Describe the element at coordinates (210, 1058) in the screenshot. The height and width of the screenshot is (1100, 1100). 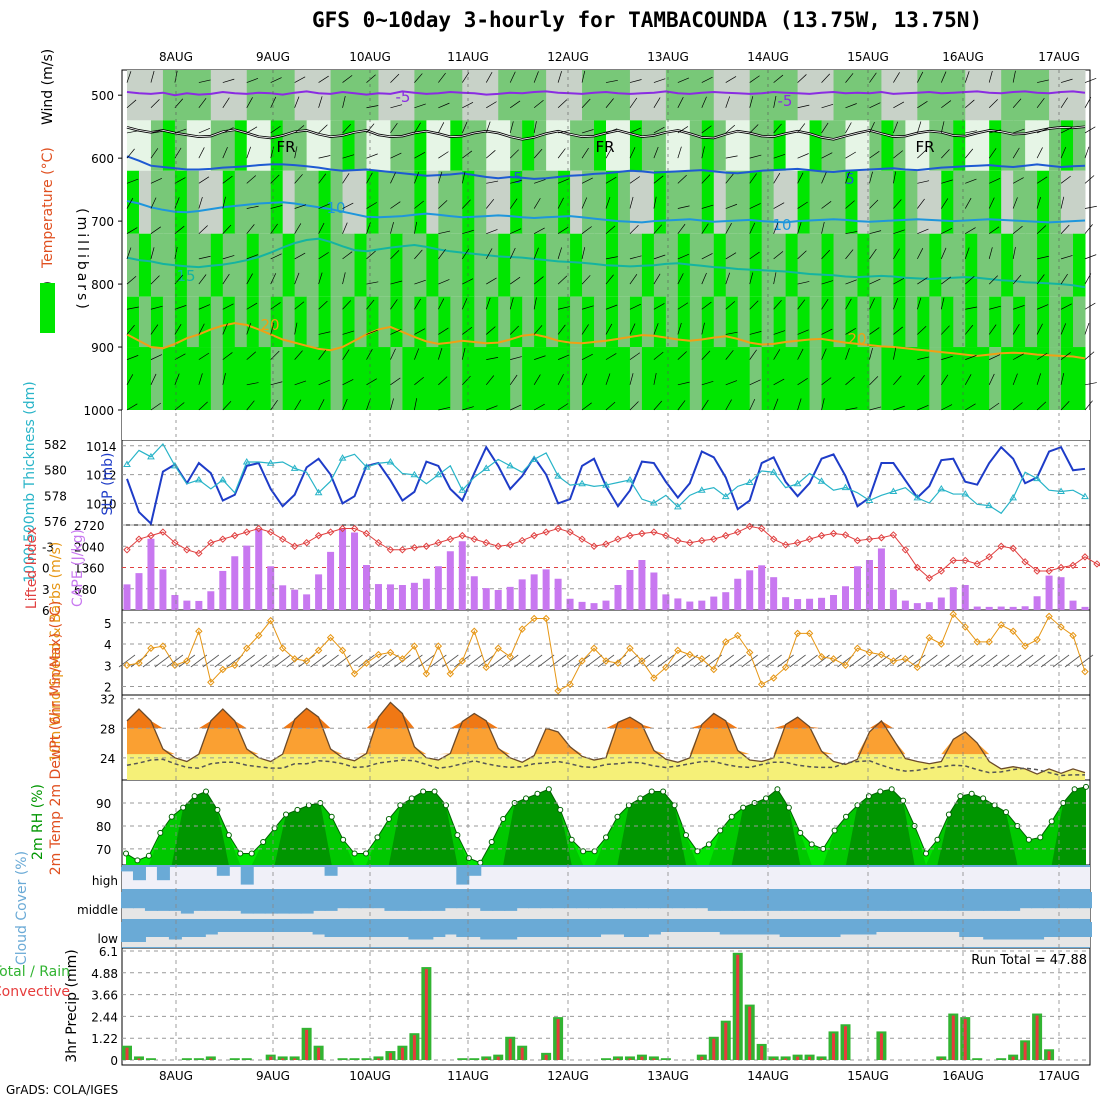
I see `precip-bar` at that location.